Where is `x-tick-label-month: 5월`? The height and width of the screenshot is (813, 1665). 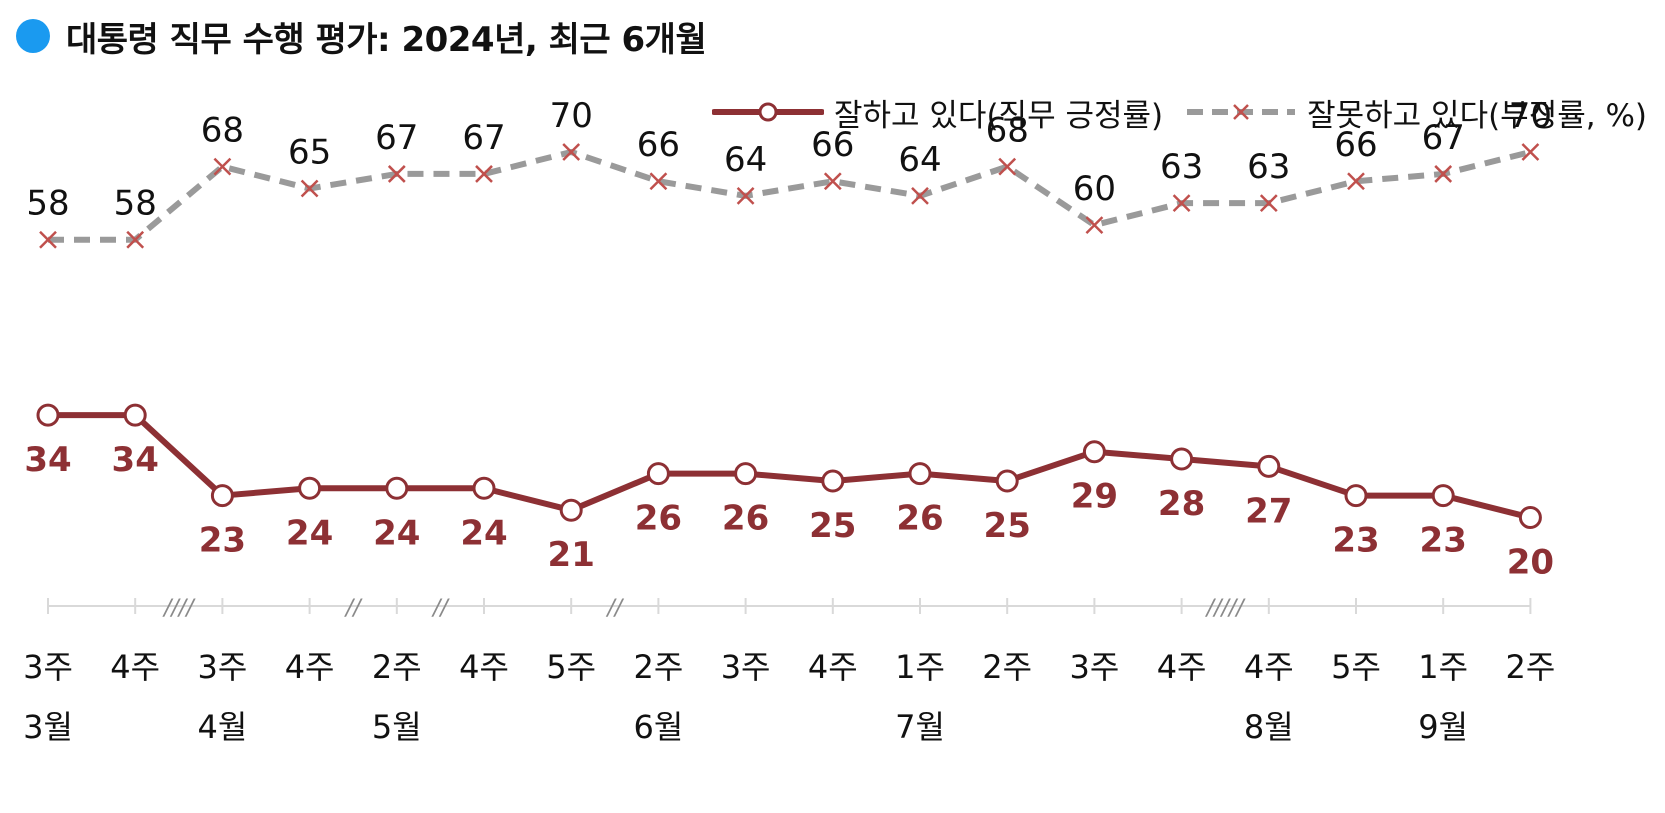
x-tick-label-month: 5월 is located at coordinates (397, 727).